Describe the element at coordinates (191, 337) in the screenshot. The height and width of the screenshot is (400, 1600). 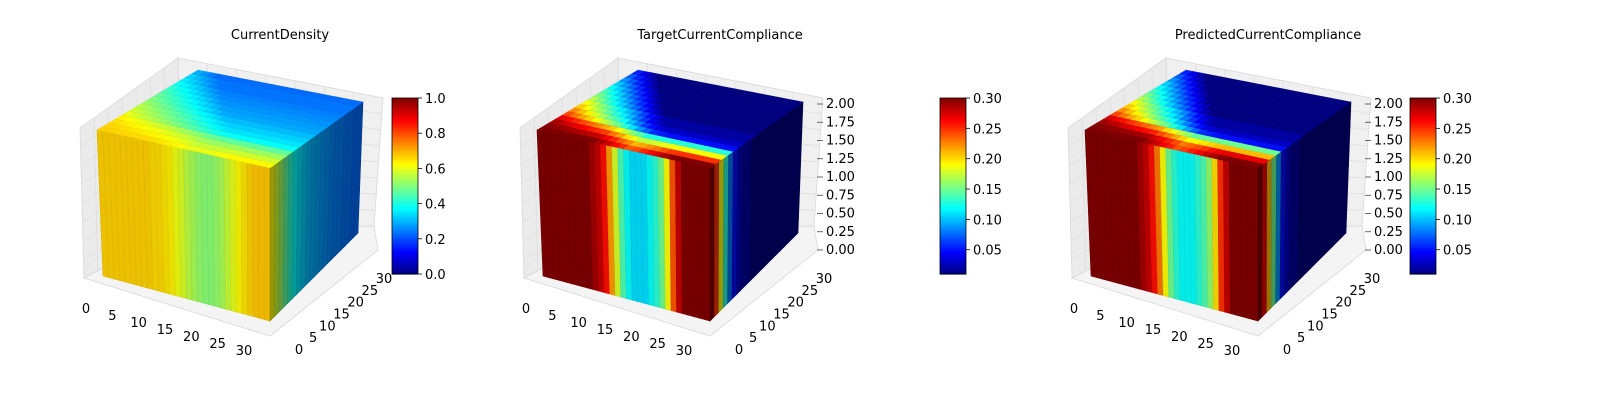
I see `x-tick-label: 20` at that location.